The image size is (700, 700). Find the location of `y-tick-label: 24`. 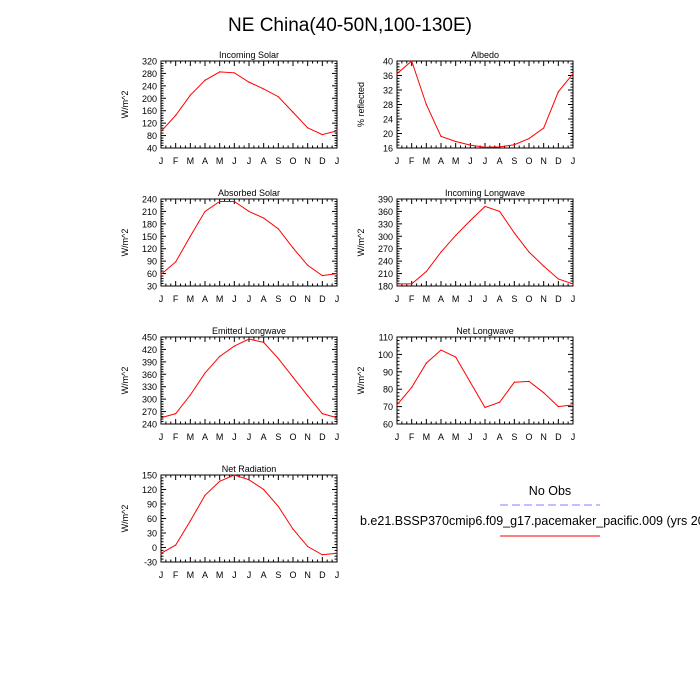

y-tick-label: 24 is located at coordinates (388, 120).